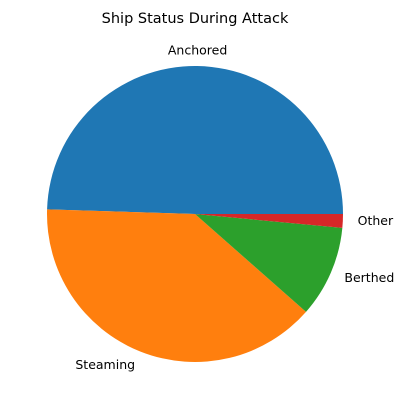 This screenshot has height=409, width=409. What do you see at coordinates (369, 277) in the screenshot?
I see `slice-label-berthed: Berthed` at bounding box center [369, 277].